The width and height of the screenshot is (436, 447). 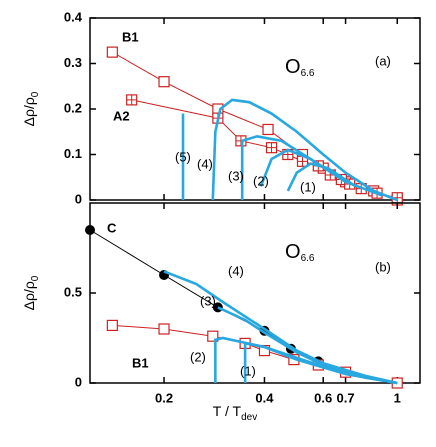 What do you see at coordinates (73, 291) in the screenshot?
I see `y-tick-label: 0.5` at bounding box center [73, 291].